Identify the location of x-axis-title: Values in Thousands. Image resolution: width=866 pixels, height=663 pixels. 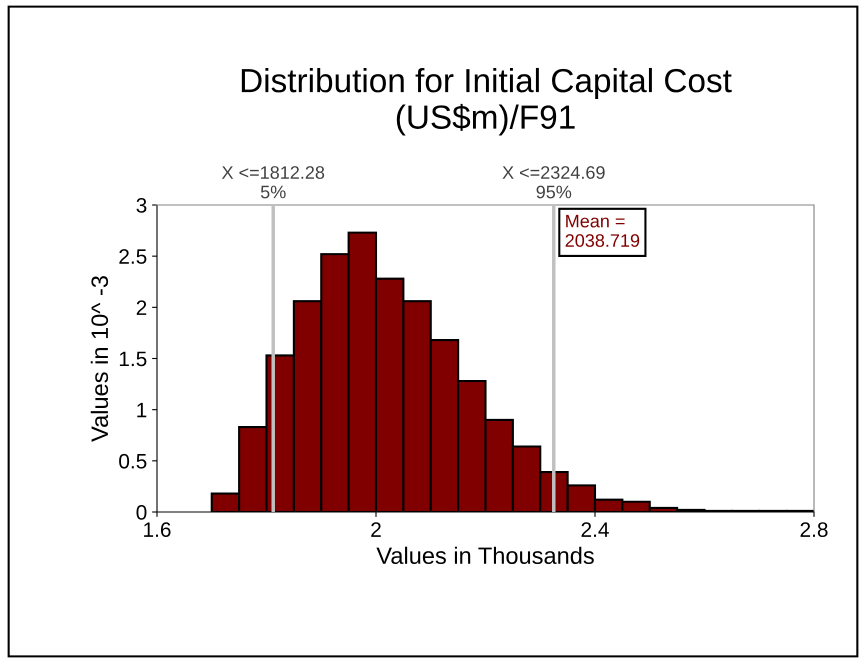
(485, 555).